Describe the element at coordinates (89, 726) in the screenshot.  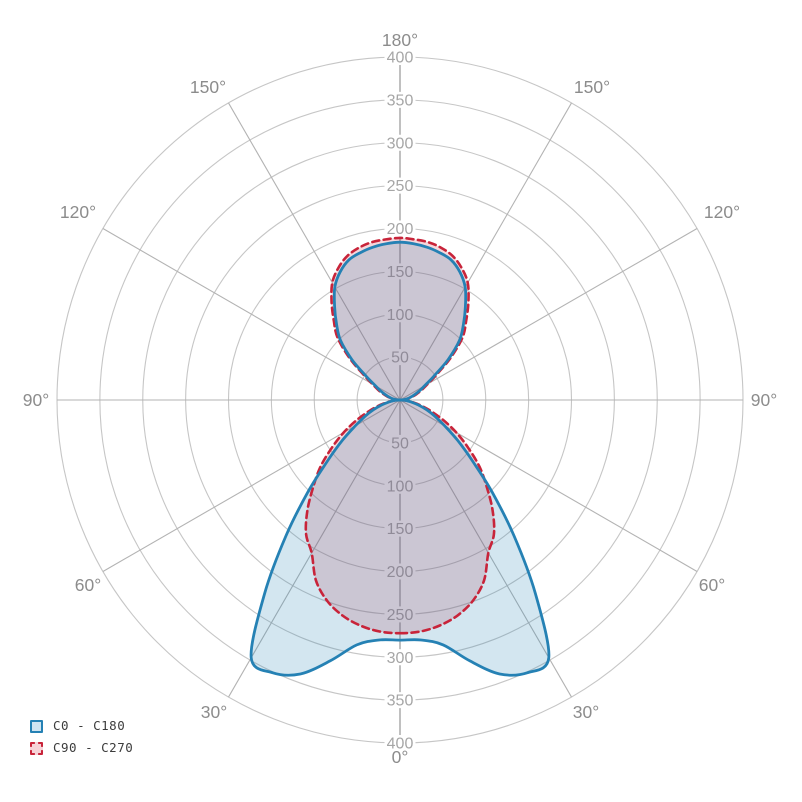
I see `legend-label-c0-c180: C0 - C180` at that location.